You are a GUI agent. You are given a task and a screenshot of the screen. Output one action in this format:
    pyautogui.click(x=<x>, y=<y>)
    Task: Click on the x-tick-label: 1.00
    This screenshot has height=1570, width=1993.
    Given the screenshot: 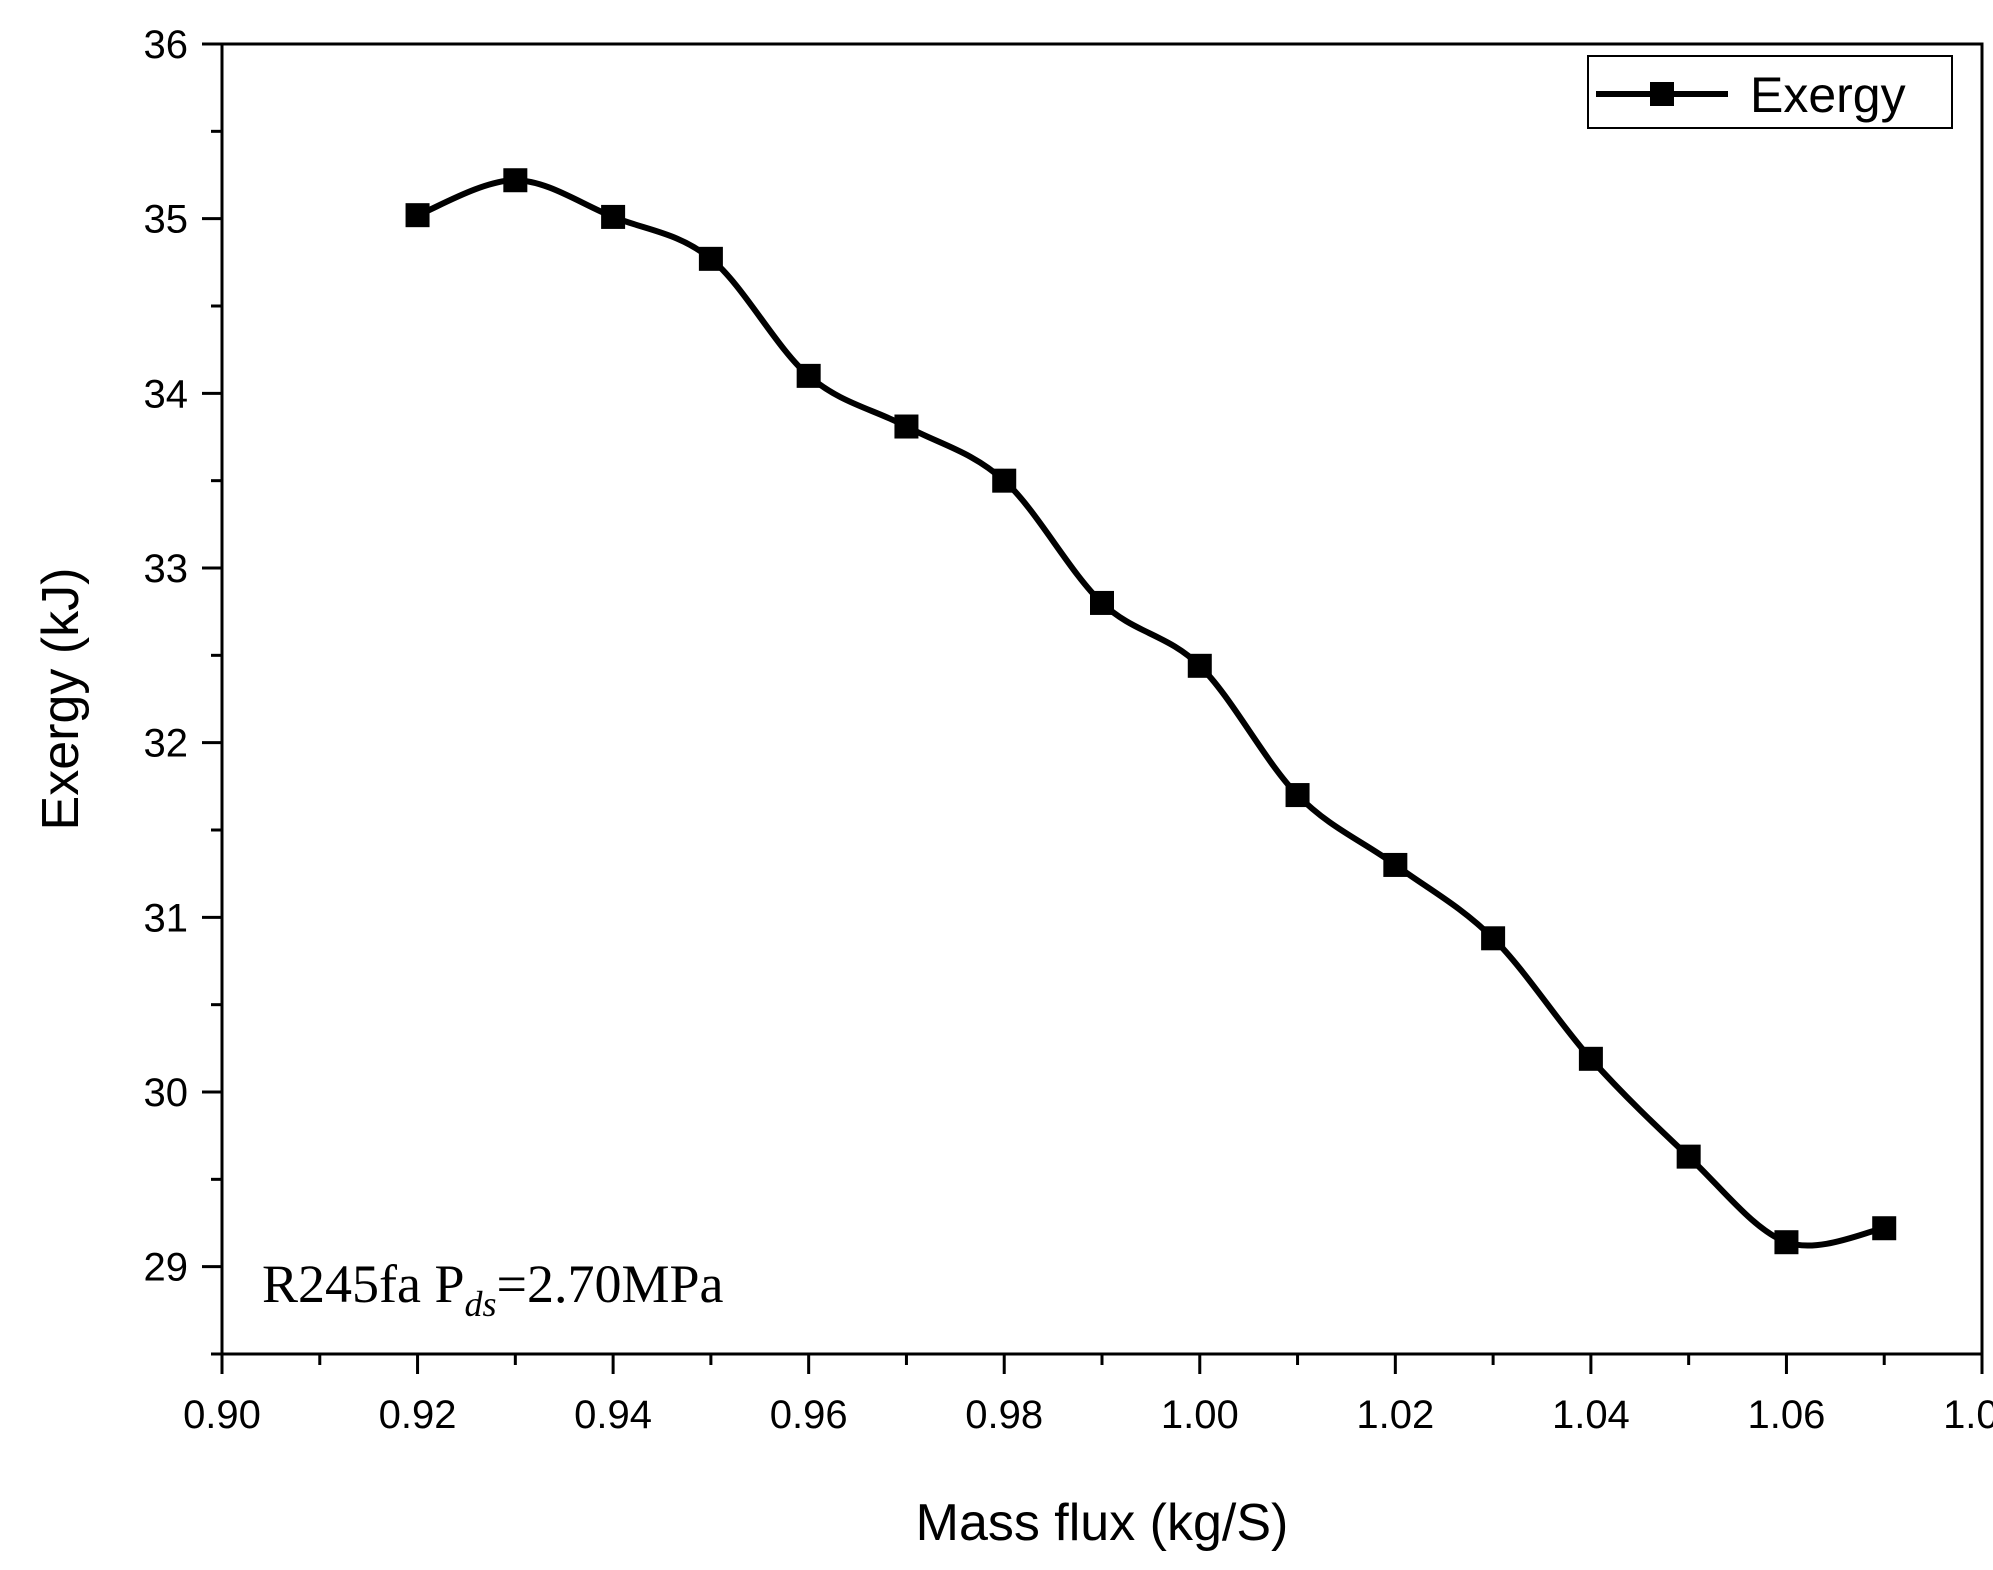 What is the action you would take?
    pyautogui.click(x=1200, y=1415)
    